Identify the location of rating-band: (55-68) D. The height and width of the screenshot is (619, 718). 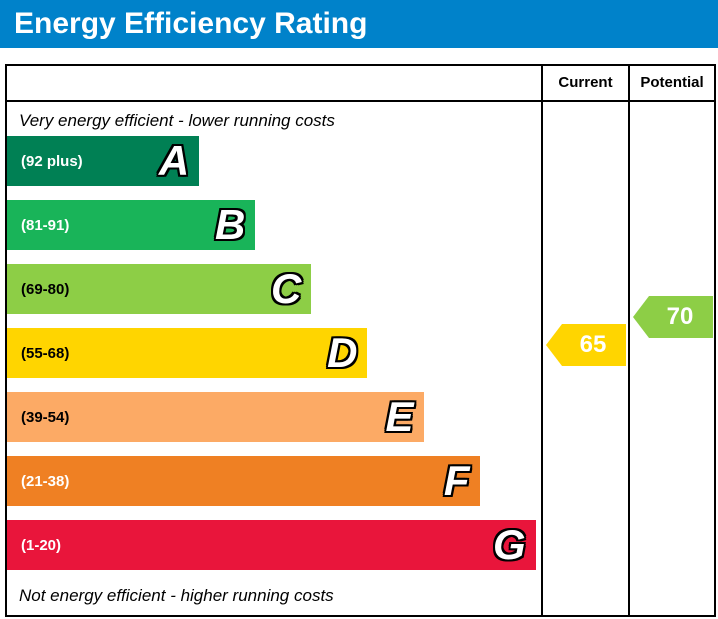
(187, 353).